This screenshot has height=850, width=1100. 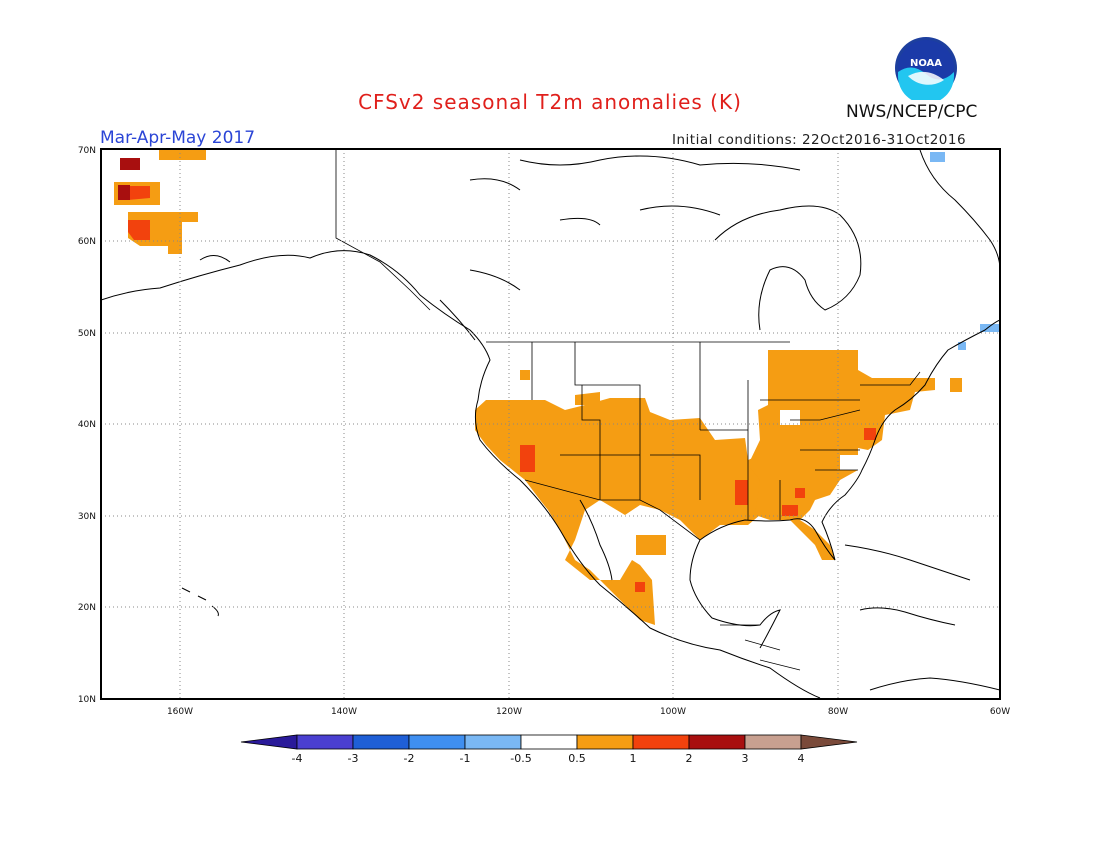 I want to click on lon-label: 60W, so click(x=1000, y=712).